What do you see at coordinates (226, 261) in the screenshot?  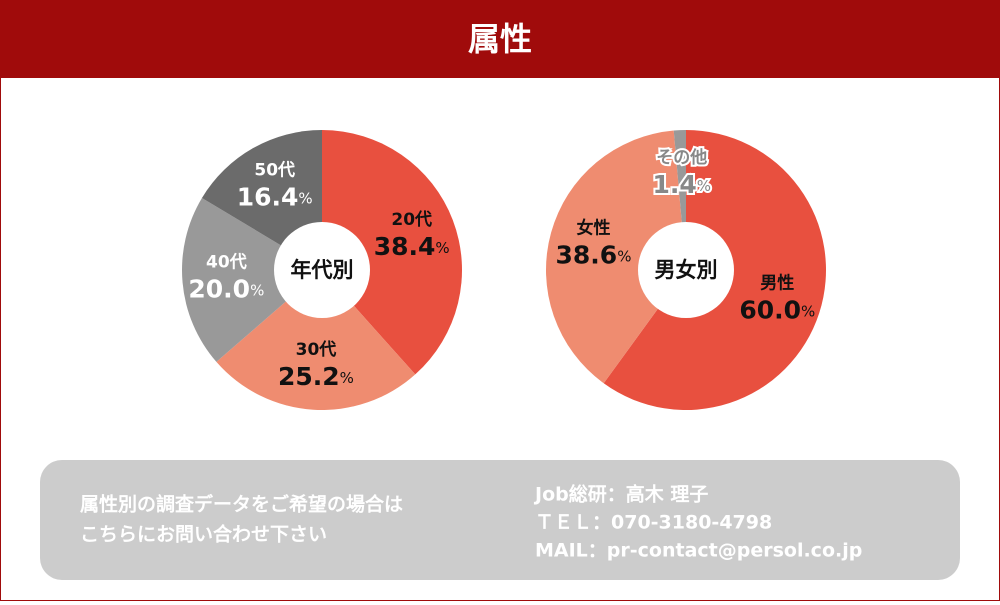 I see `slice-label: 40代` at bounding box center [226, 261].